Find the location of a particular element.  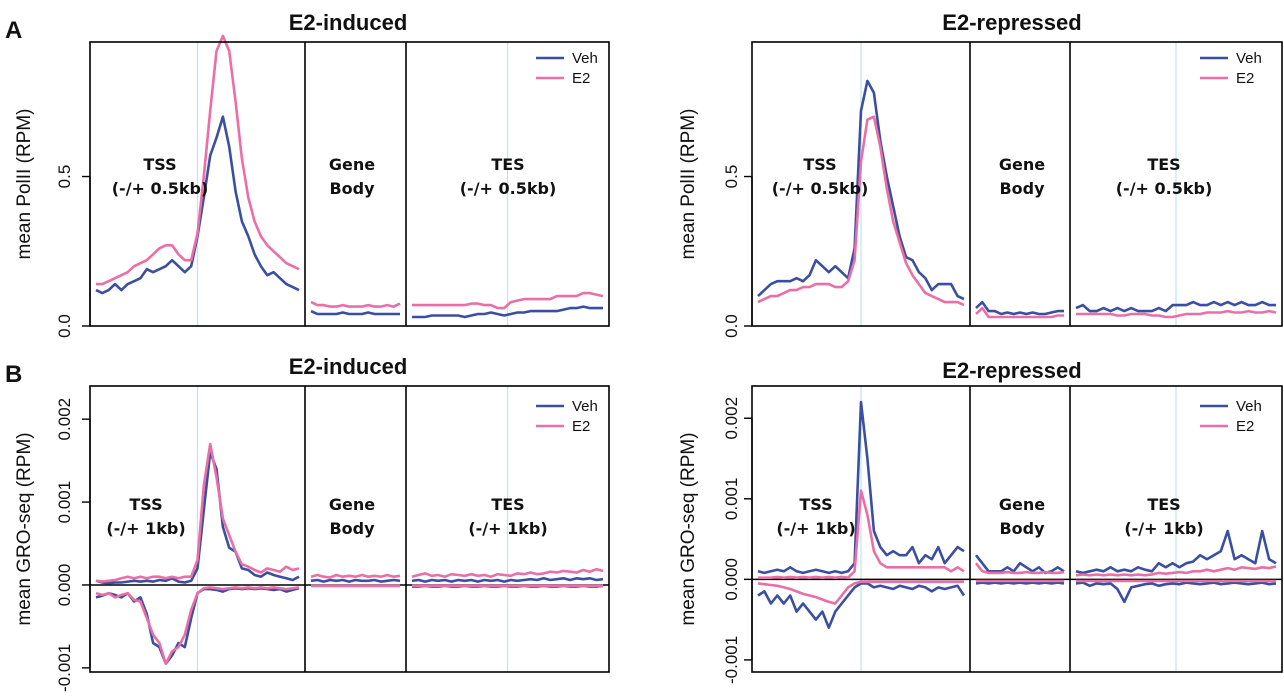

series-veh-tes-neg-line is located at coordinates (1176, 592).